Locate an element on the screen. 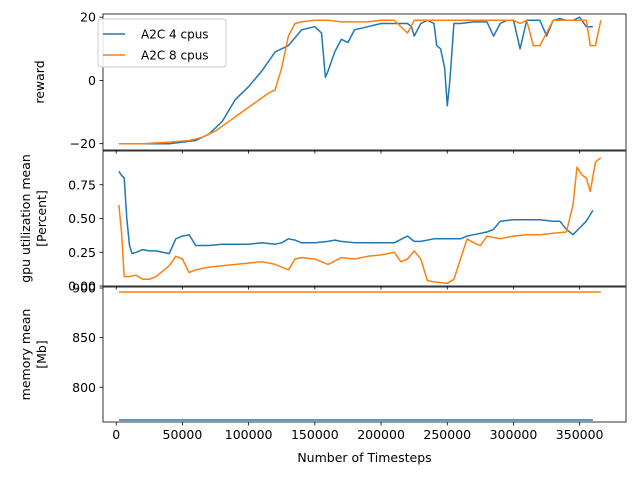 The width and height of the screenshot is (640, 480). y-axis-label-gpu: [Percent] is located at coordinates (41, 218).